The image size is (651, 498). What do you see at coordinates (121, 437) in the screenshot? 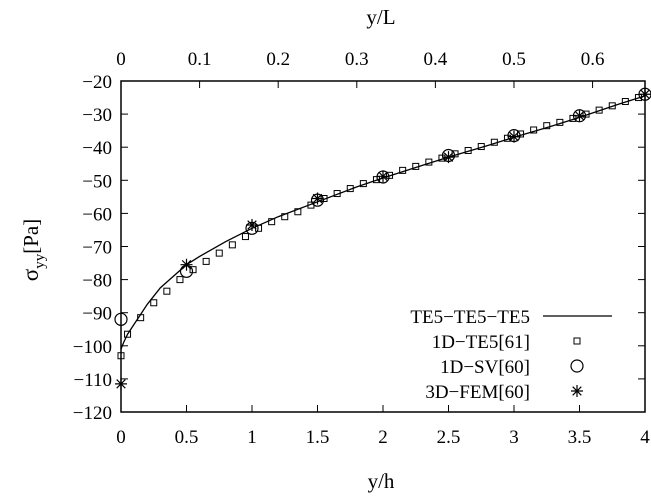
I see `x-tick-label: 0` at bounding box center [121, 437].